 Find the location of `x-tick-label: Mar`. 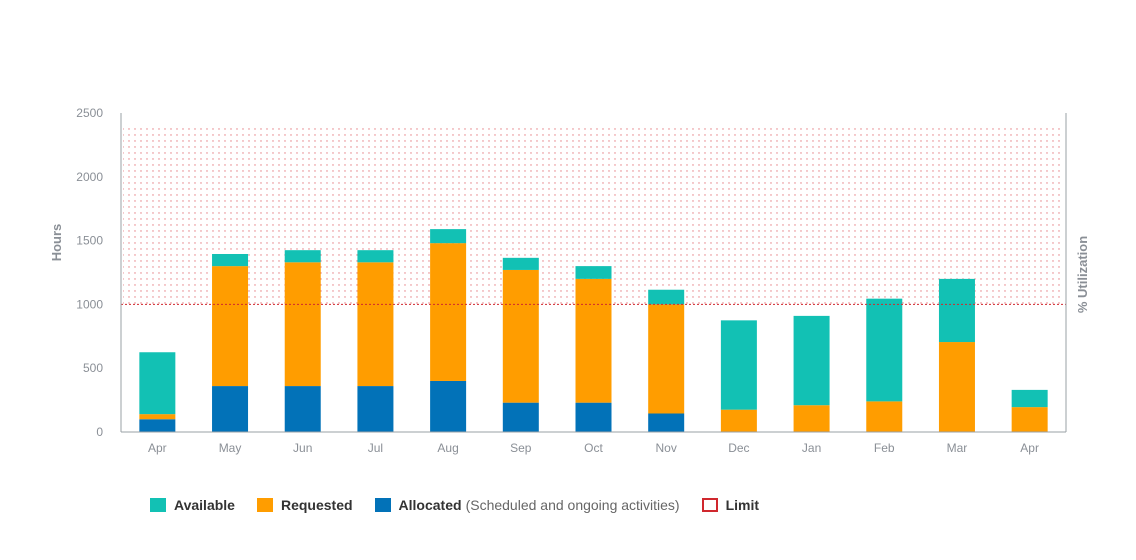

x-tick-label: Mar is located at coordinates (957, 448).